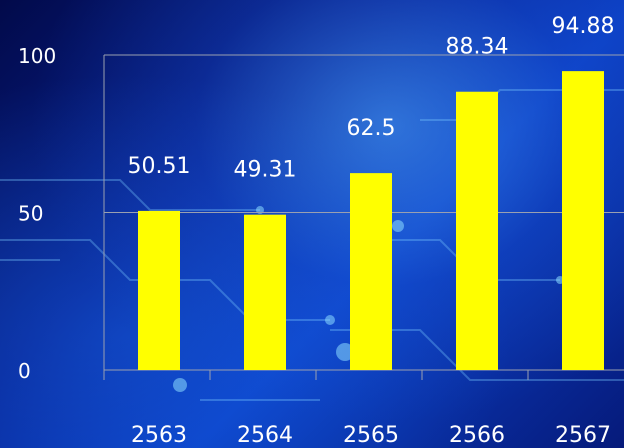 This screenshot has width=624, height=448. What do you see at coordinates (159, 166) in the screenshot?
I see `data-label: 50.51` at bounding box center [159, 166].